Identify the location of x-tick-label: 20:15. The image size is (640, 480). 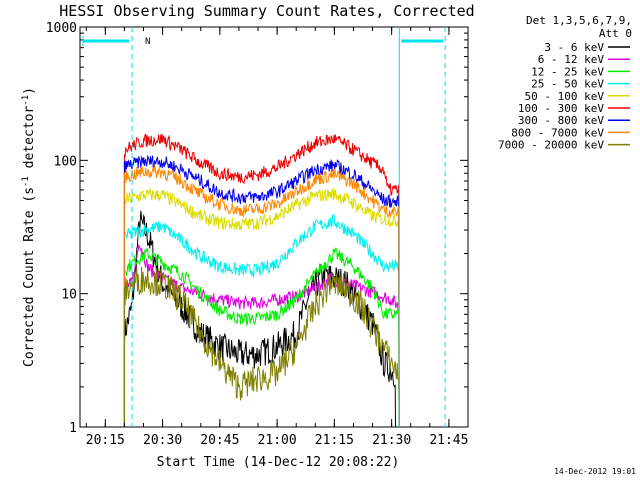
(105, 440).